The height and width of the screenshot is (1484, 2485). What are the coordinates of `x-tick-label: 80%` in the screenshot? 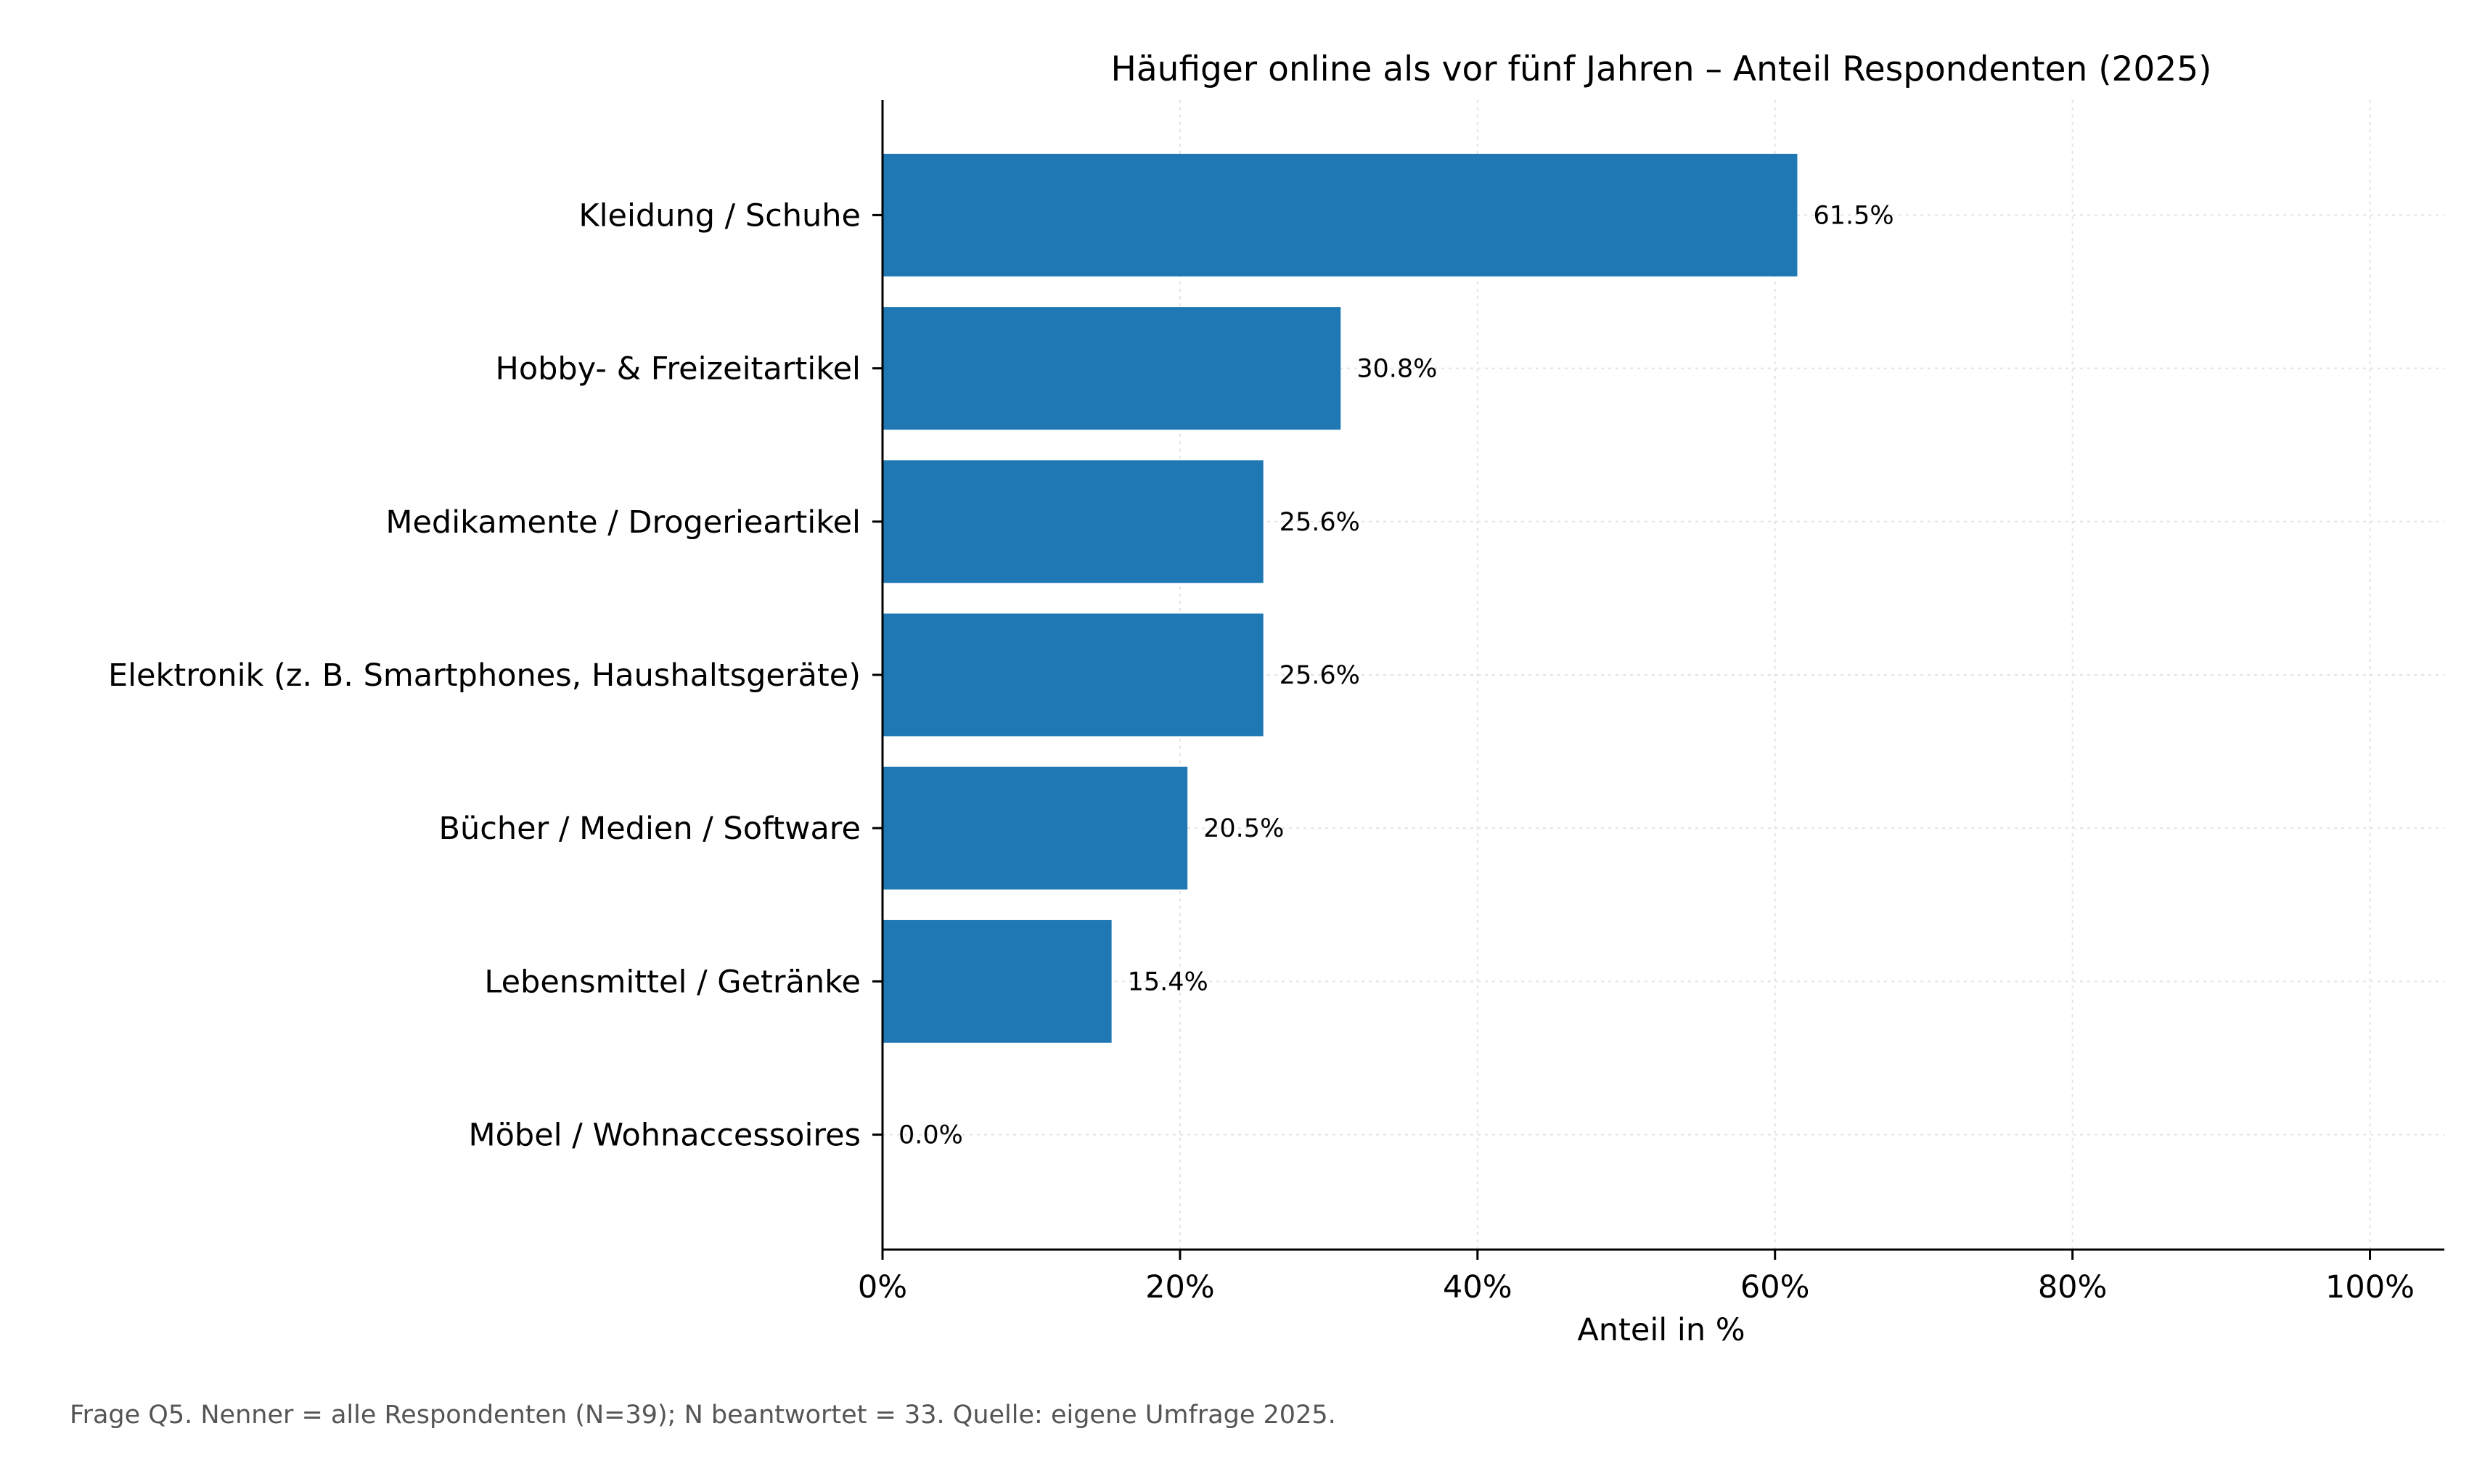 It's located at (2073, 1287).